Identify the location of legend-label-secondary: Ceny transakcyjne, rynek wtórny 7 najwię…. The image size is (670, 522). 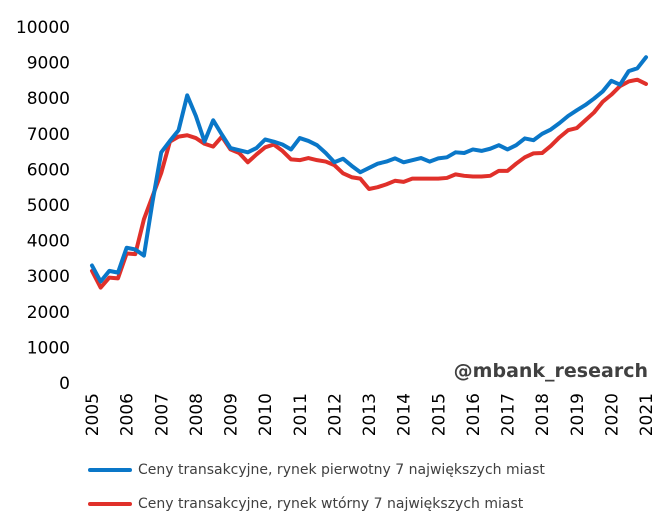
(331, 504).